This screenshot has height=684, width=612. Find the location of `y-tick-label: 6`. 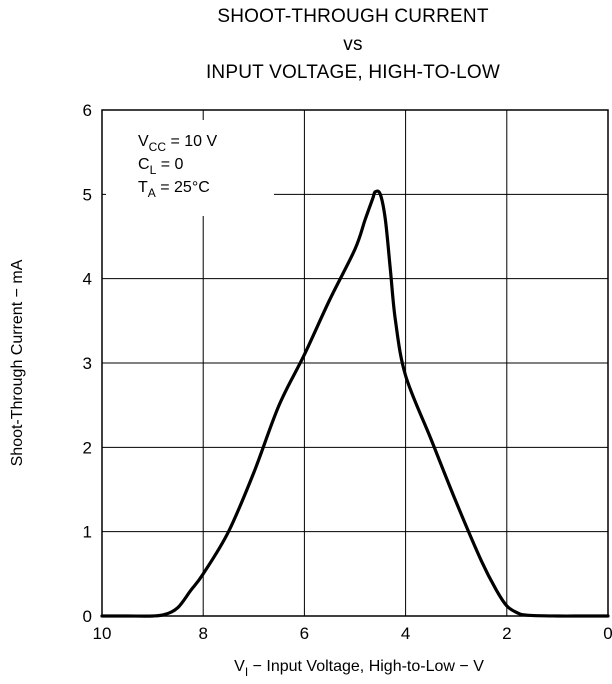

y-tick-label: 6 is located at coordinates (87, 110).